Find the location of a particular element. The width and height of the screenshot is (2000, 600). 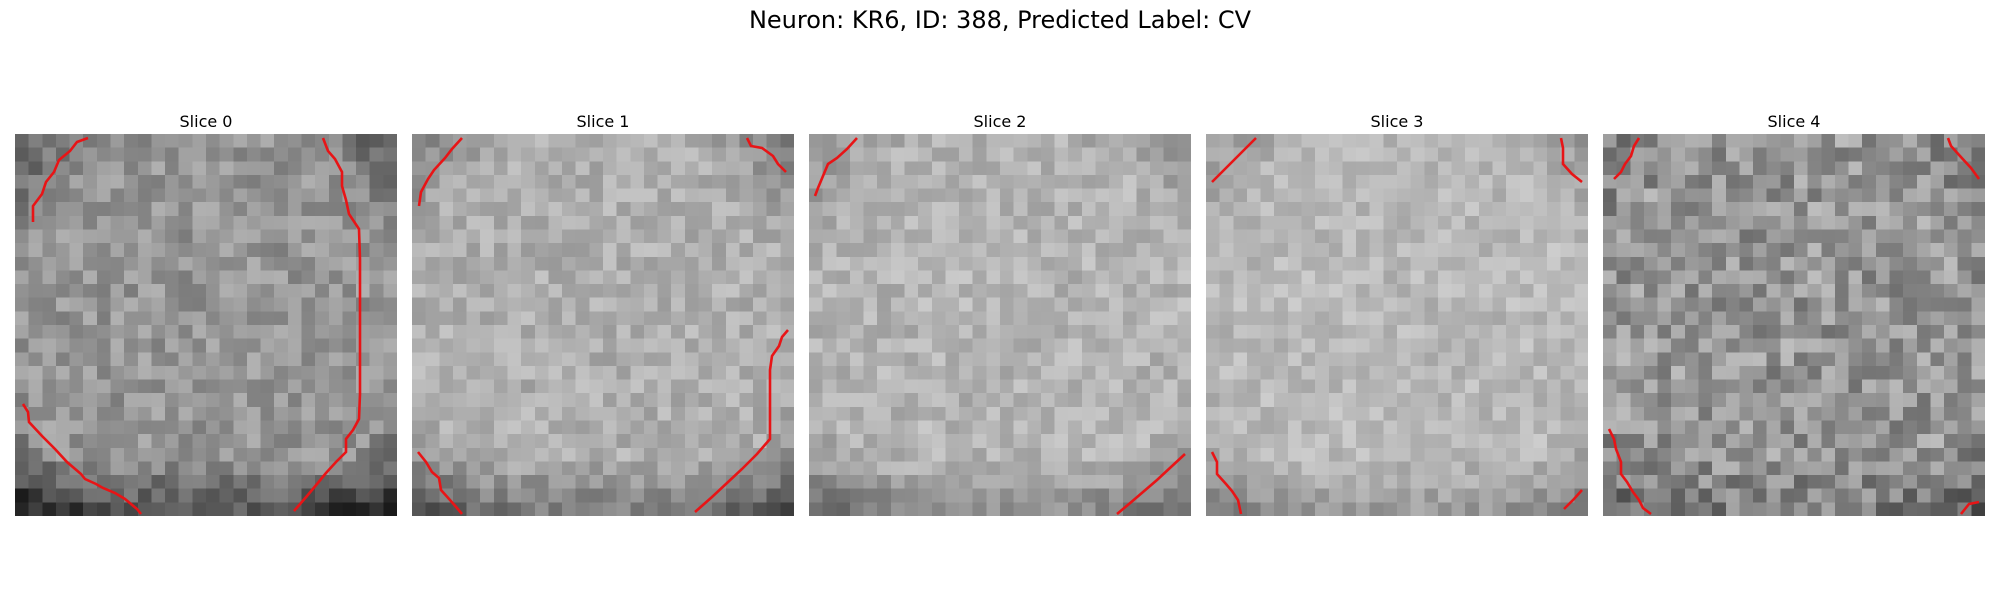

slice-panel-3: Slice 3 is located at coordinates (1397, 314).